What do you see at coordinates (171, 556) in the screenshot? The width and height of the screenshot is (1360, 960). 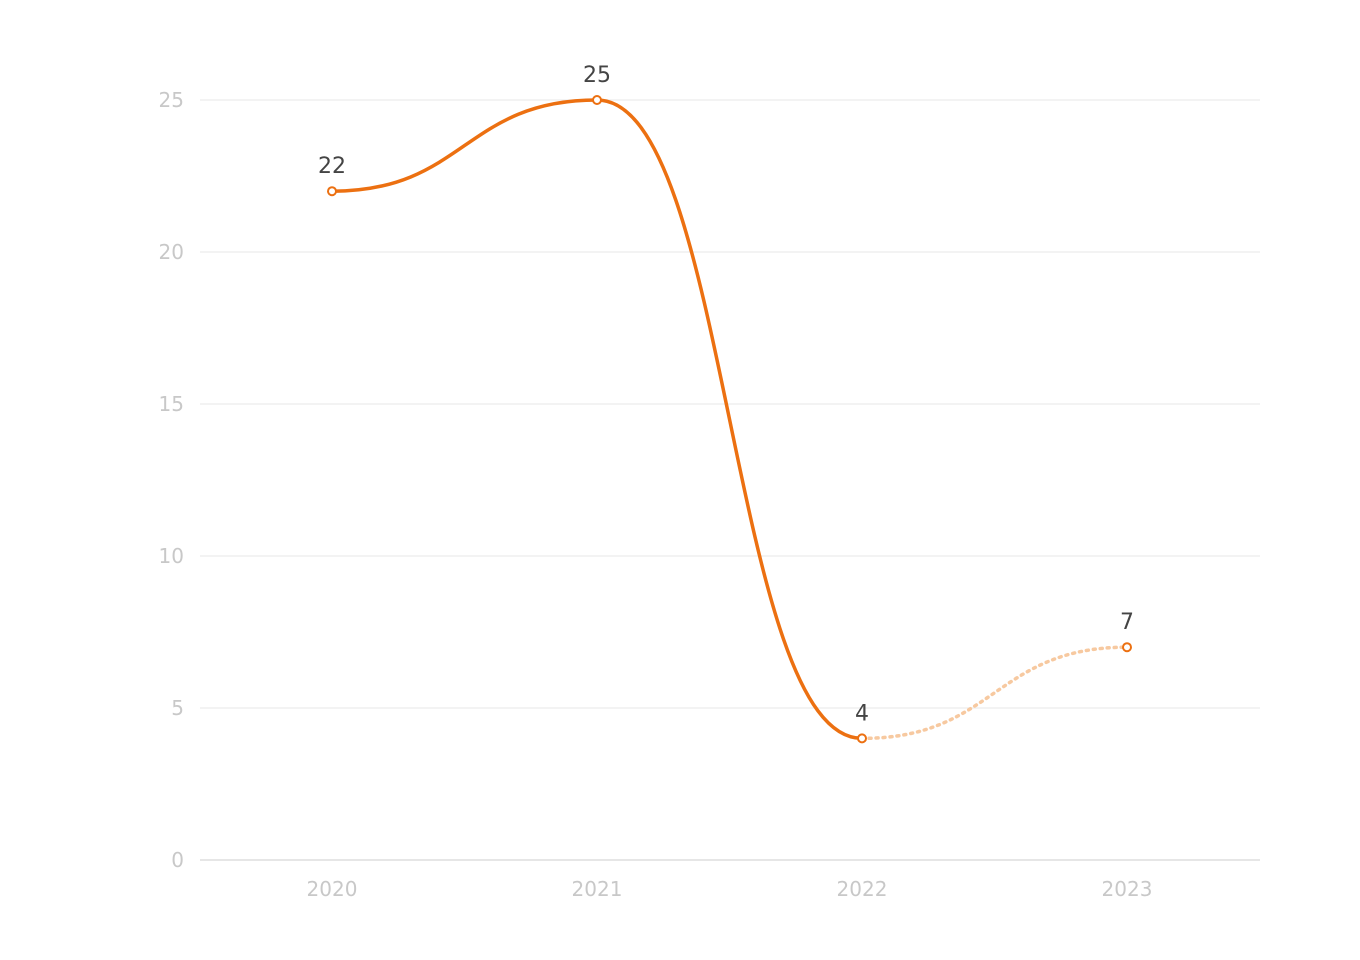 I see `y-tick-label: 10` at bounding box center [171, 556].